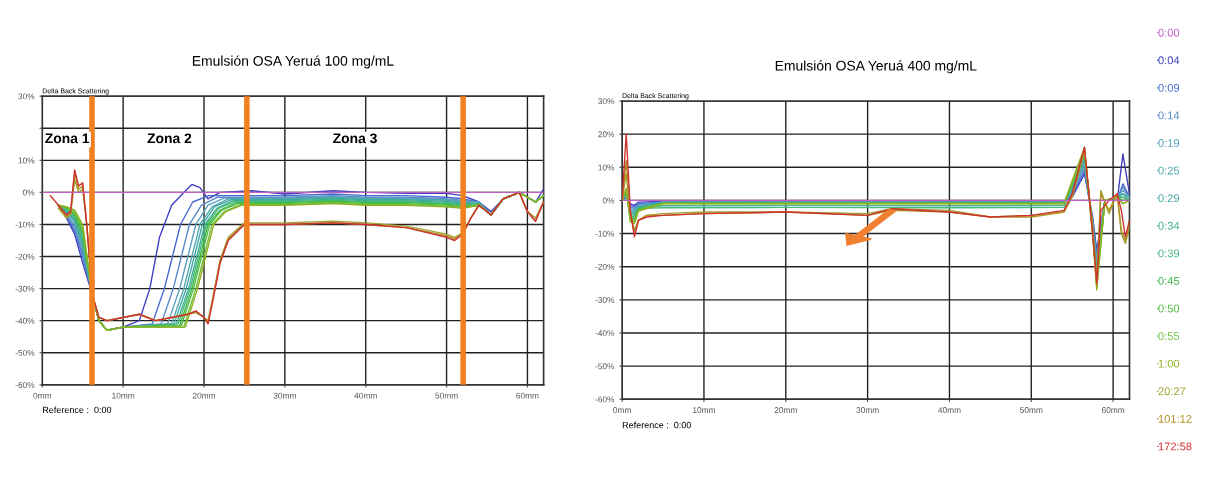  Describe the element at coordinates (1169, 363) in the screenshot. I see `legend-label: 1:00` at that location.